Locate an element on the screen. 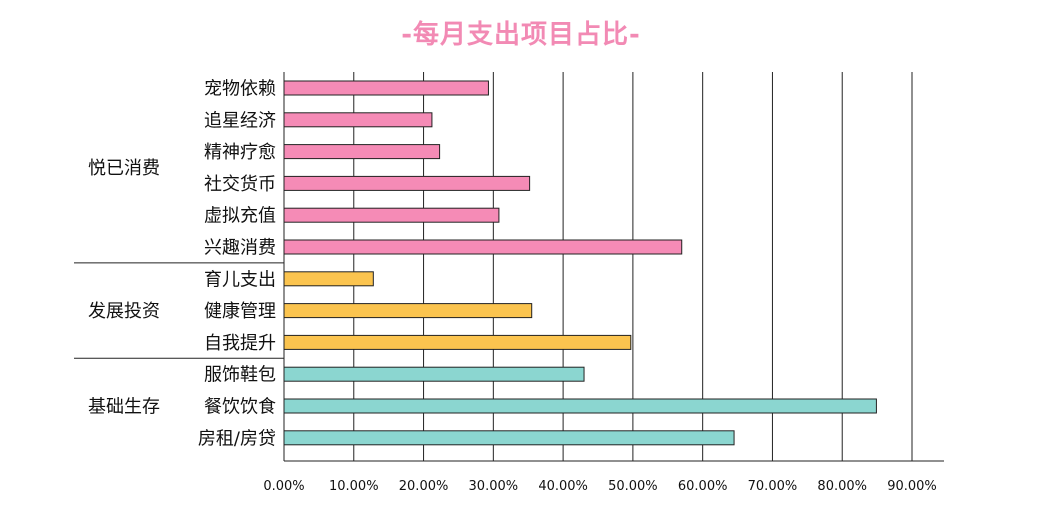 This screenshot has height=532, width=1042. group-label: 发展投资 is located at coordinates (124, 311).